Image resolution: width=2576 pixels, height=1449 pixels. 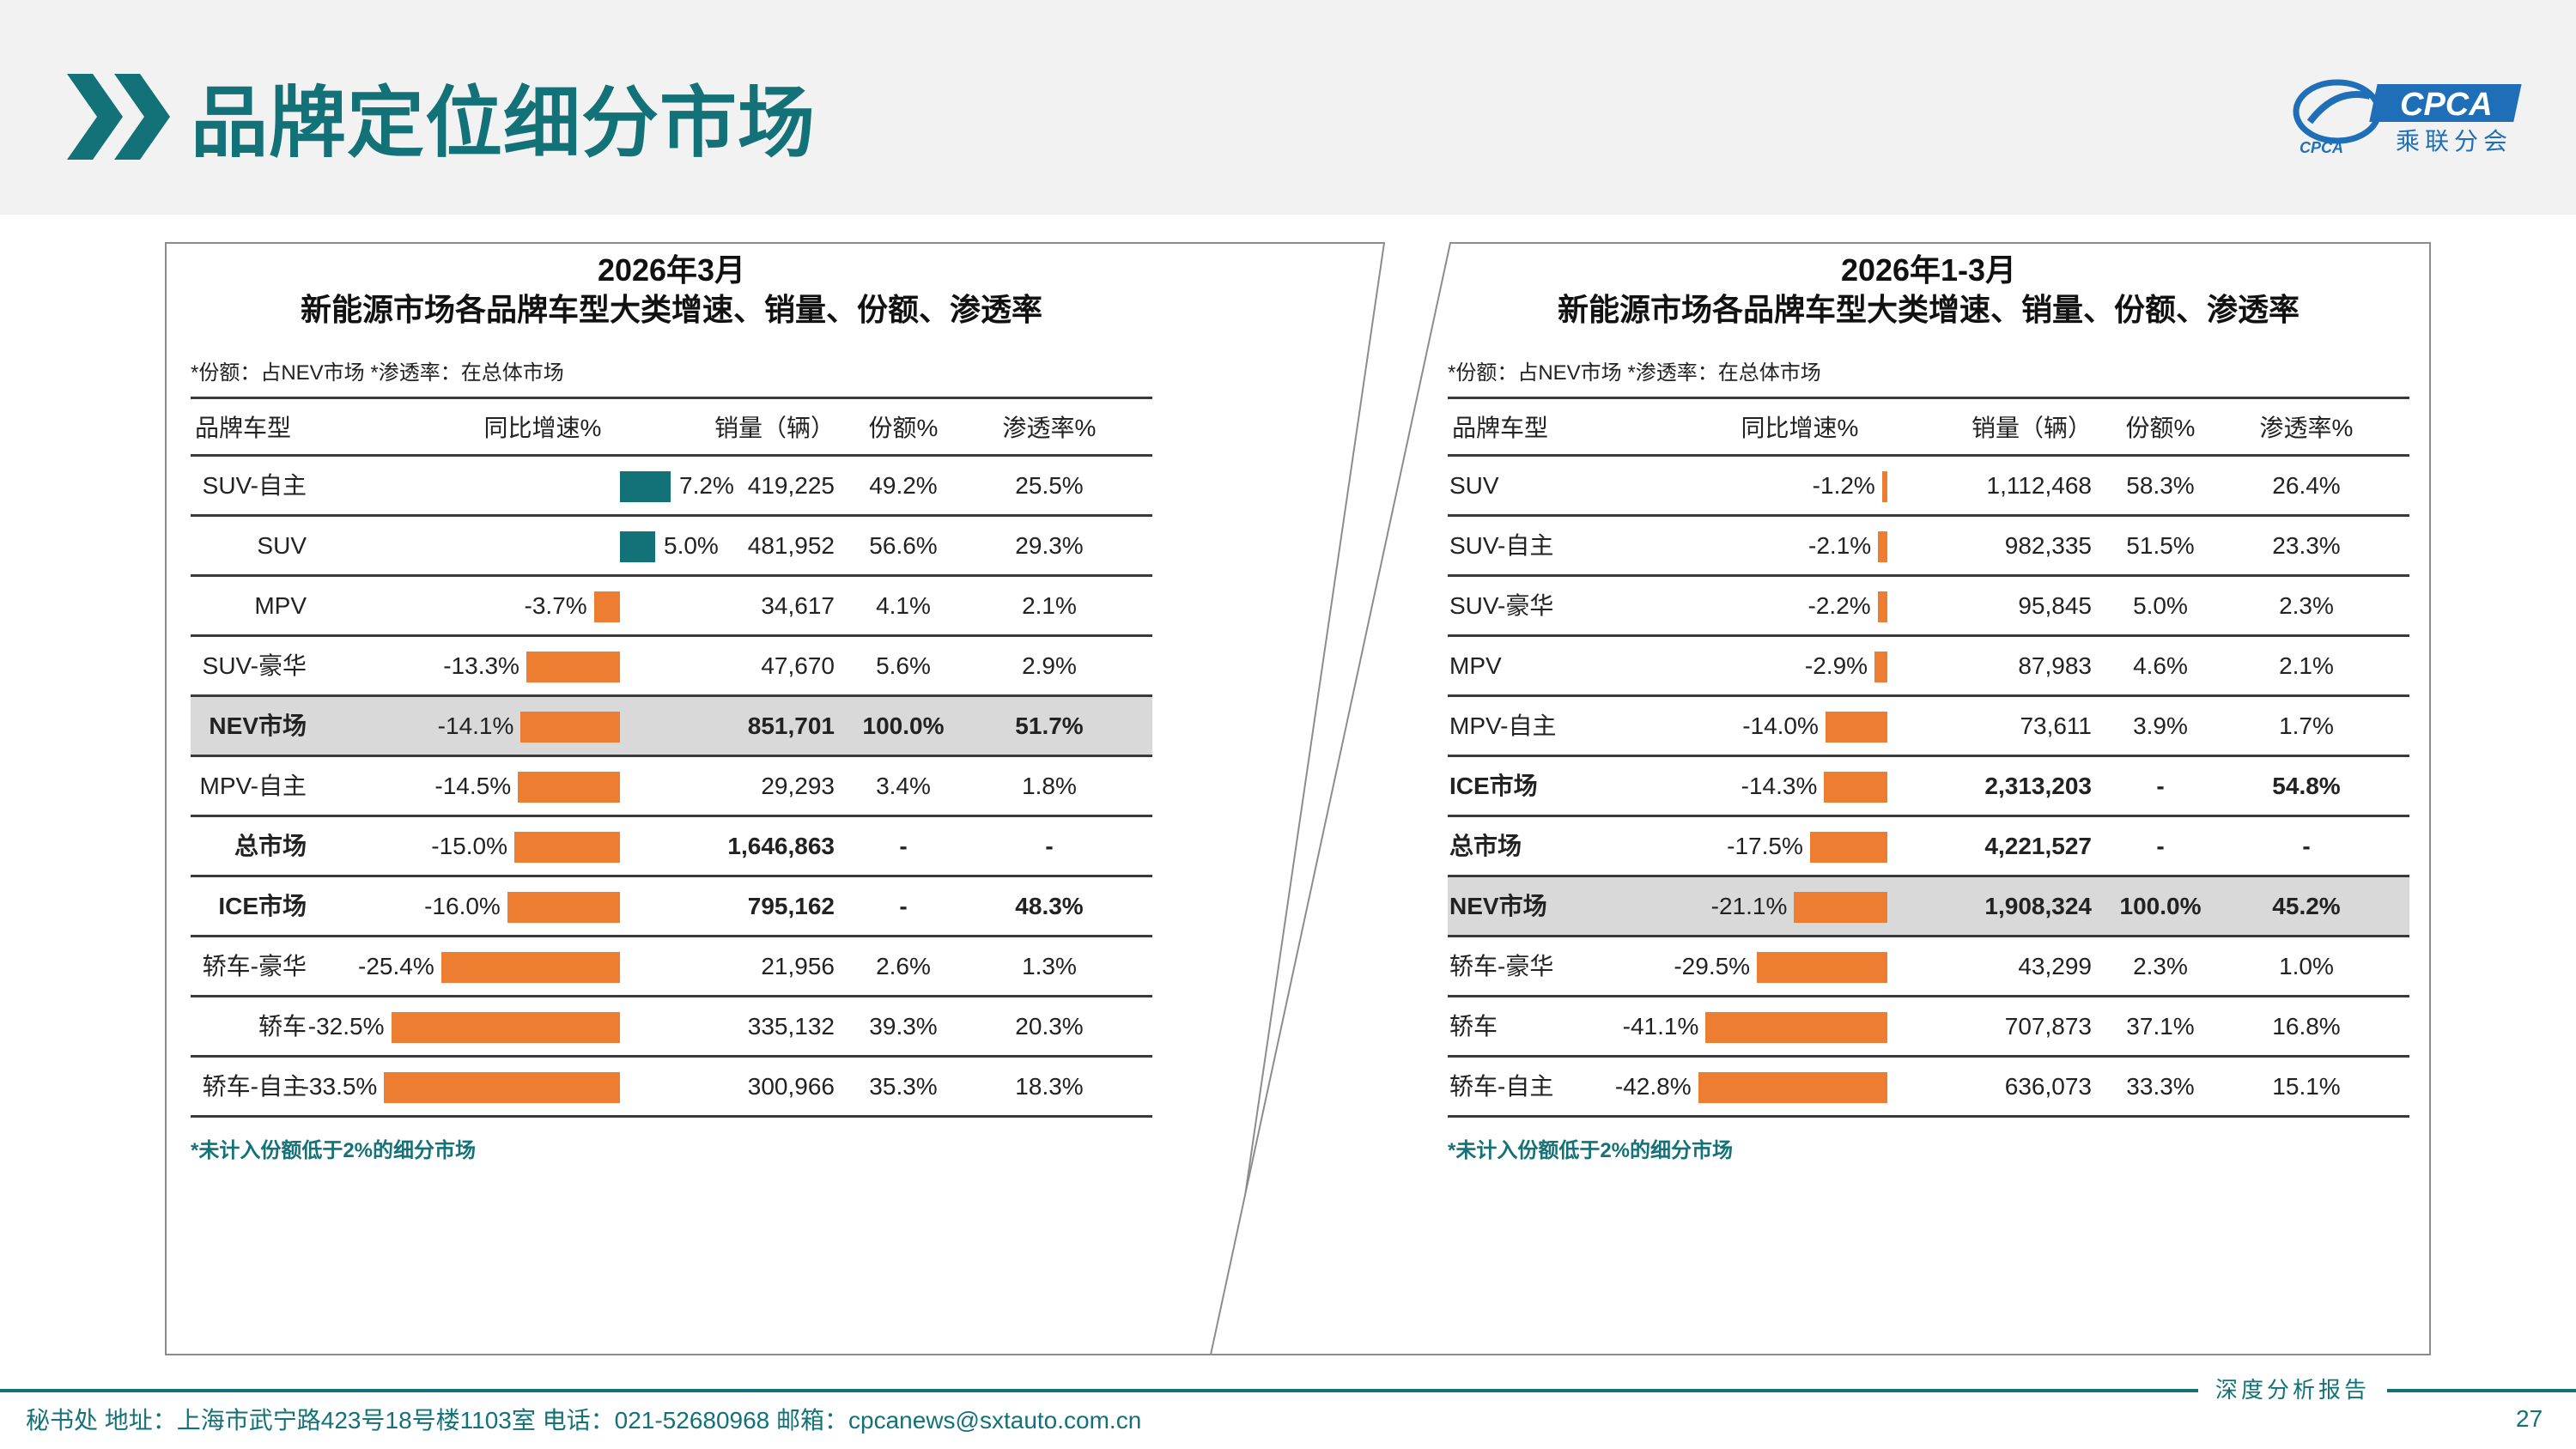 What do you see at coordinates (2038, 906) in the screenshot?
I see `sales-value: 1,908,324` at bounding box center [2038, 906].